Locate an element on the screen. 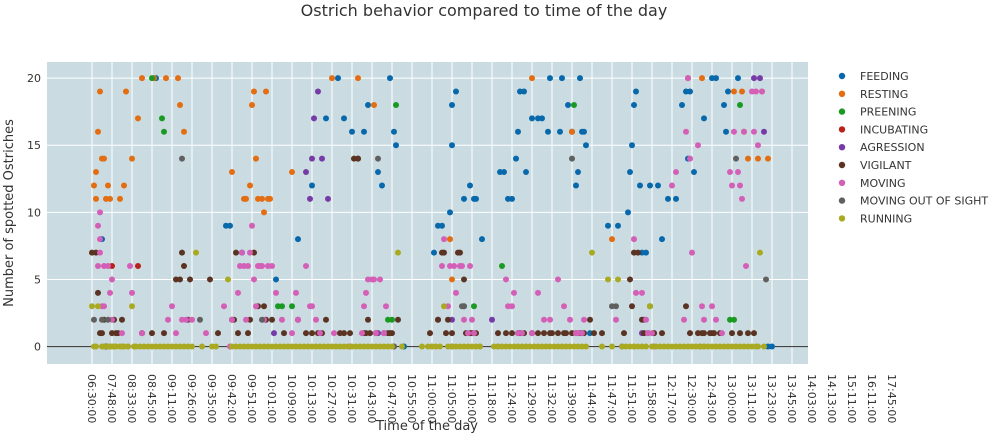  legend-item: RESTING is located at coordinates (873, 94).